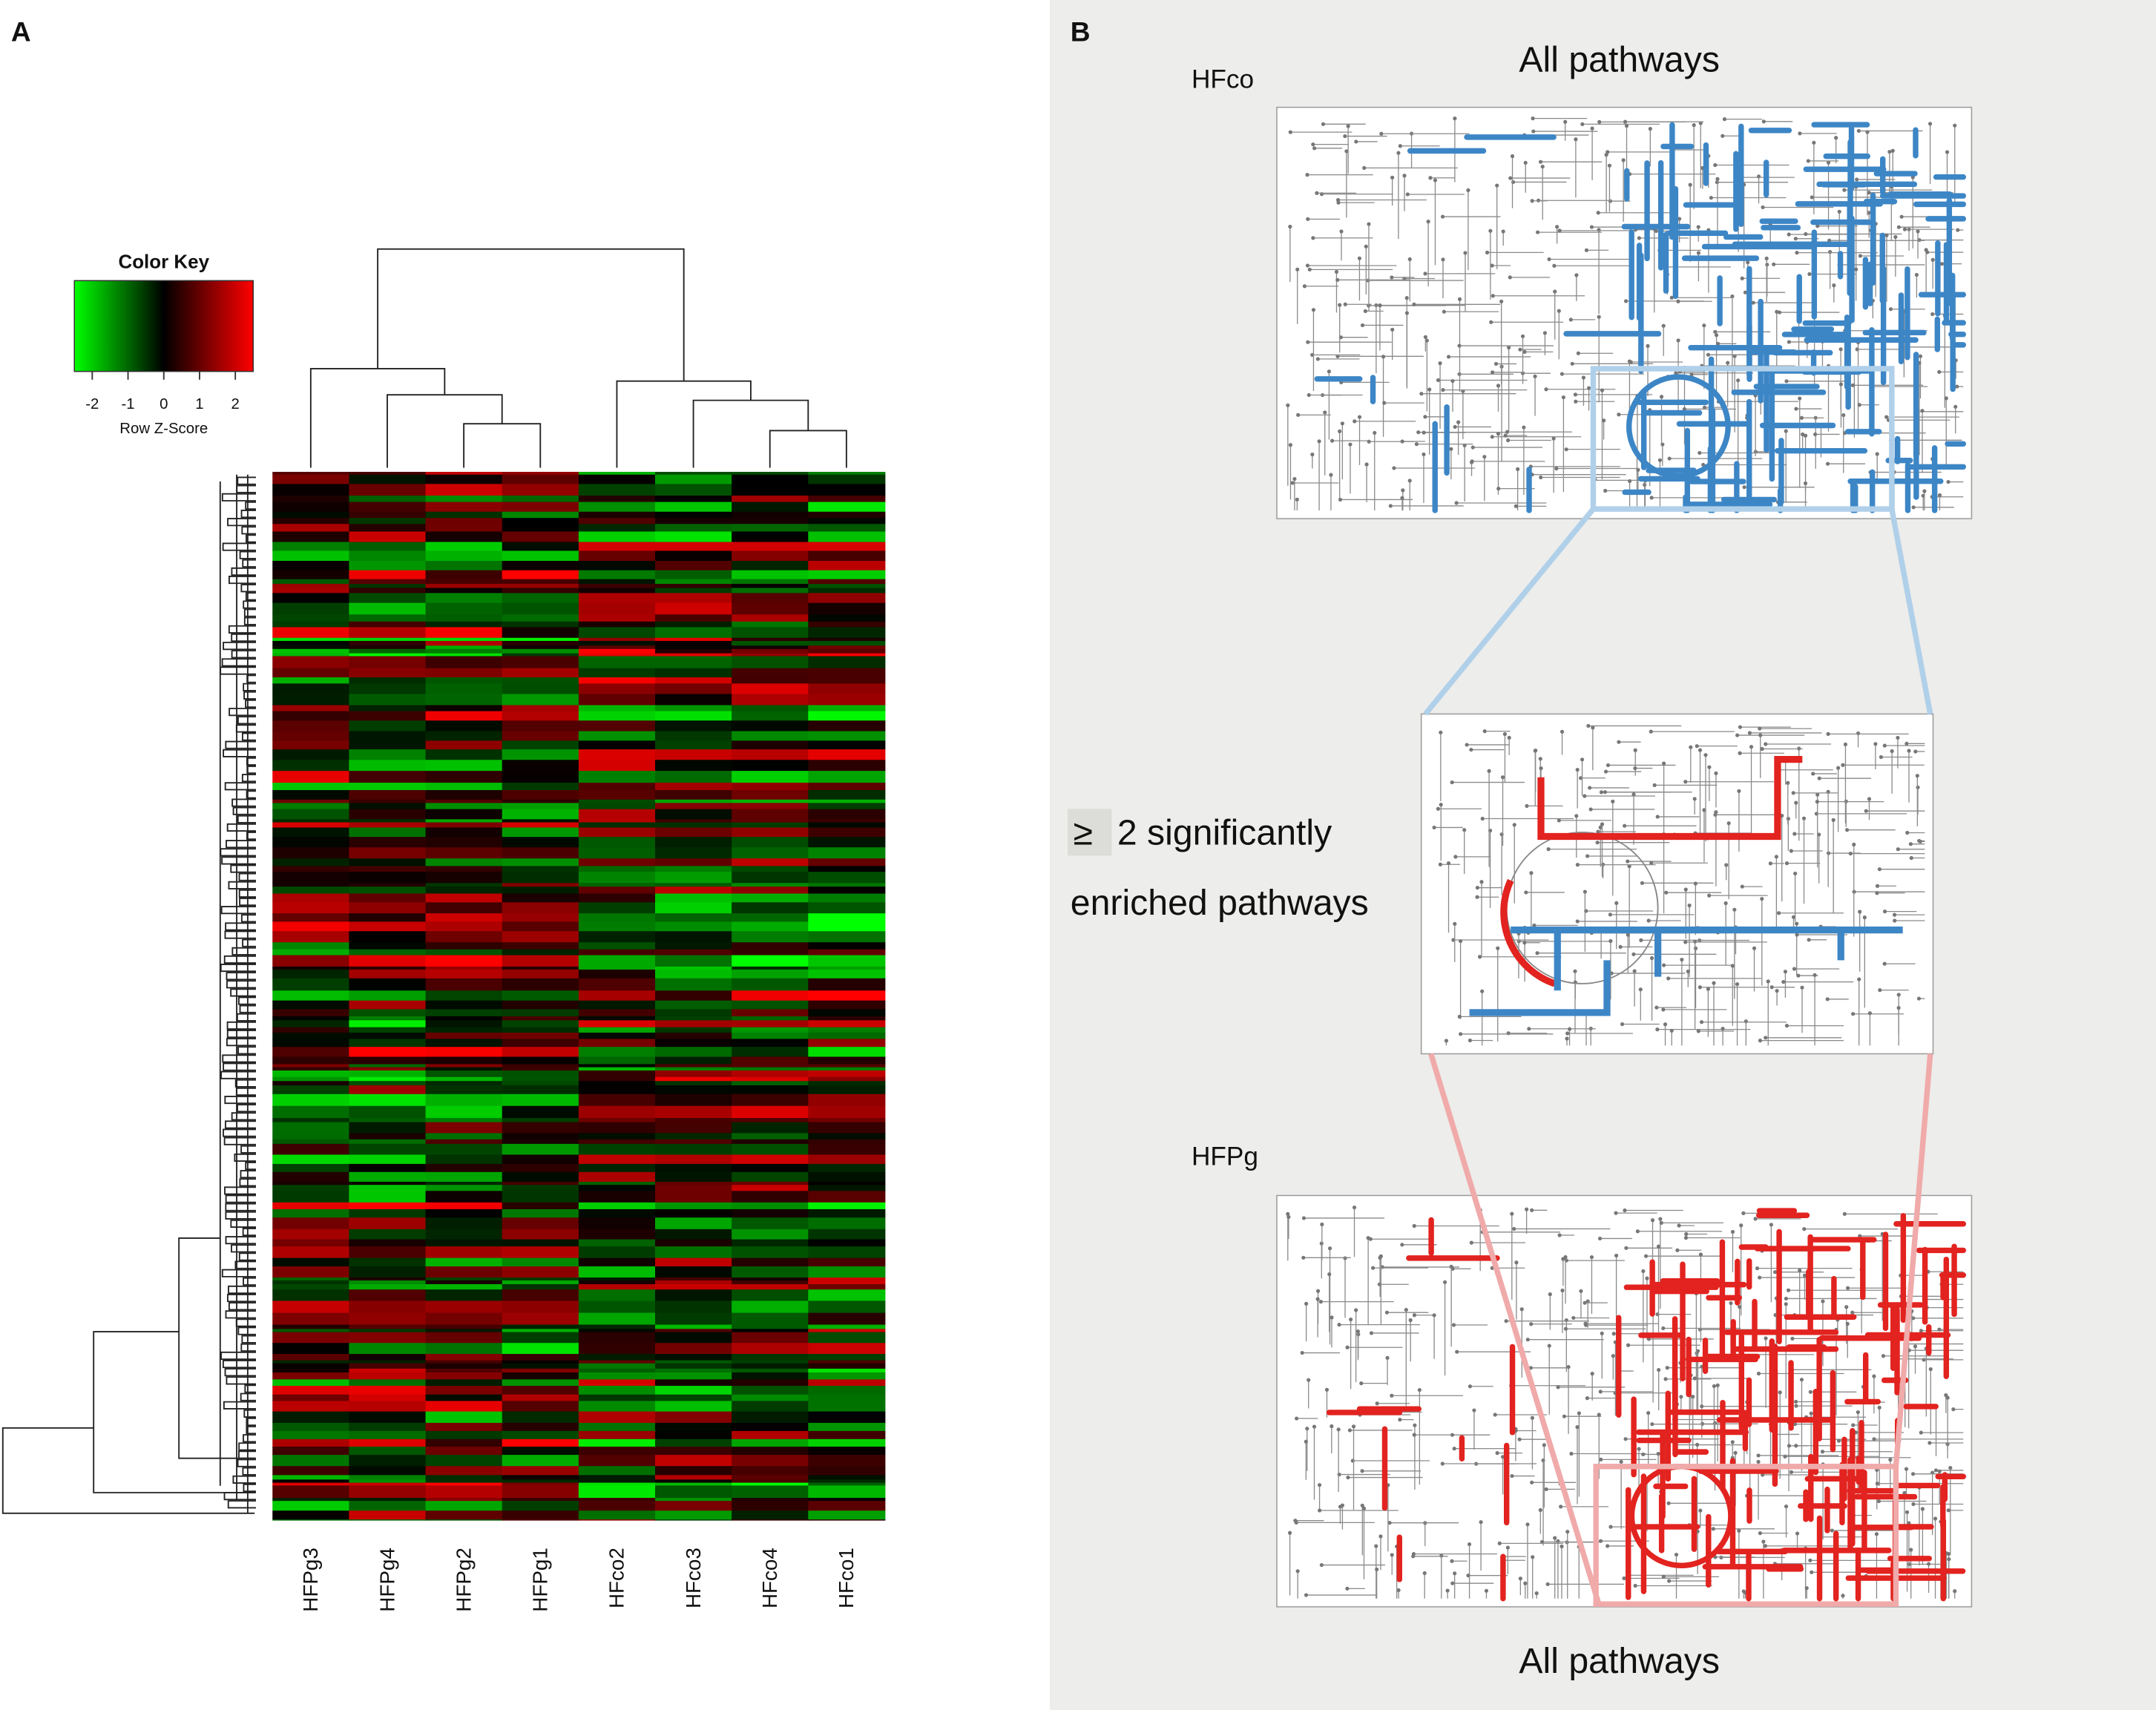 This screenshot has height=1710, width=2156. I want to click on color-key-title: Color Key, so click(163, 262).